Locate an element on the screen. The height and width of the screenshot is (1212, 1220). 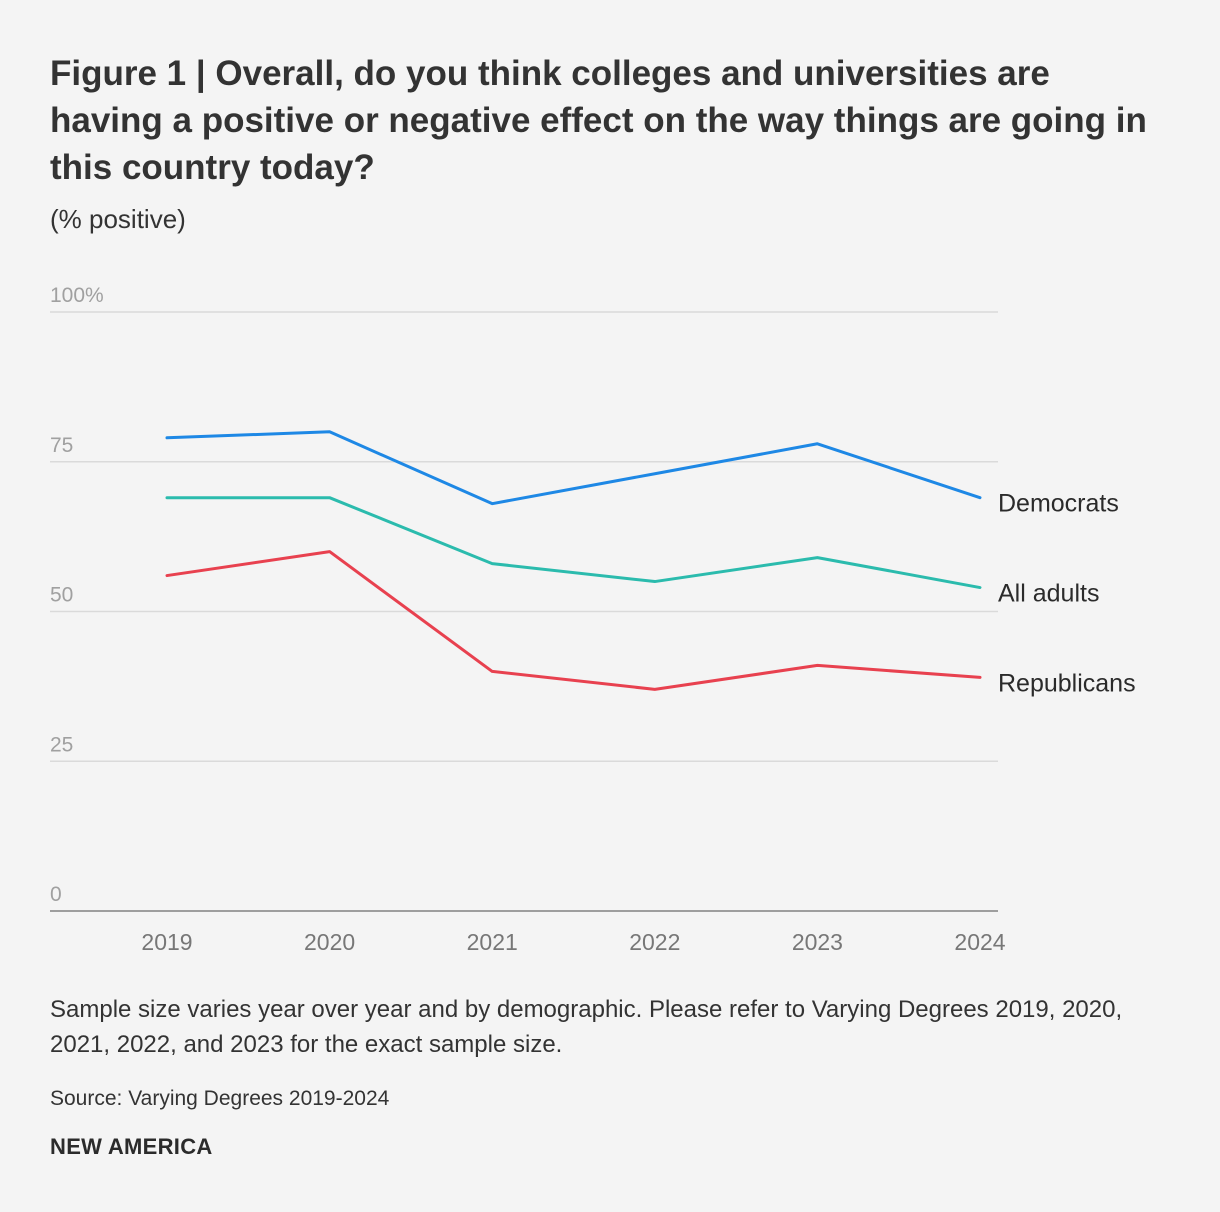
series-label-republicans: Republicans is located at coordinates (1067, 683).